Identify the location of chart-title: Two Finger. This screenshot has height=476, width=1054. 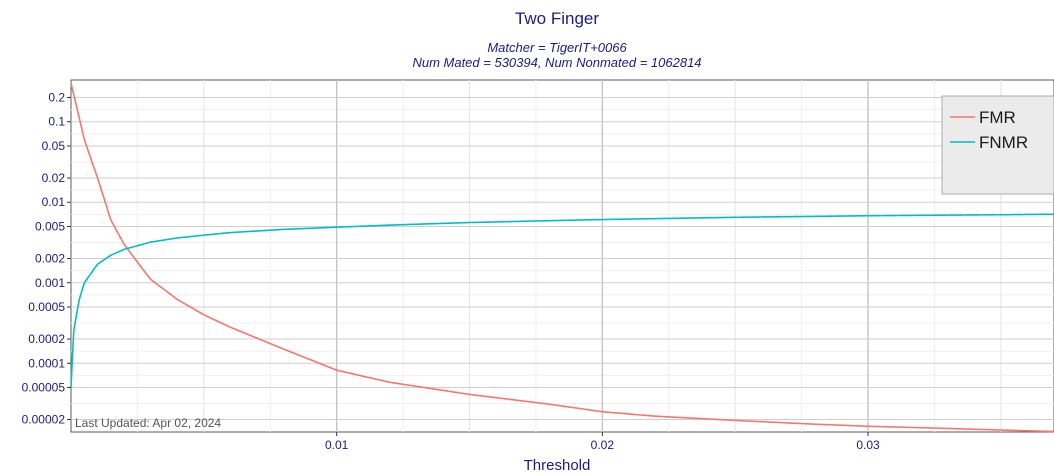
(557, 18).